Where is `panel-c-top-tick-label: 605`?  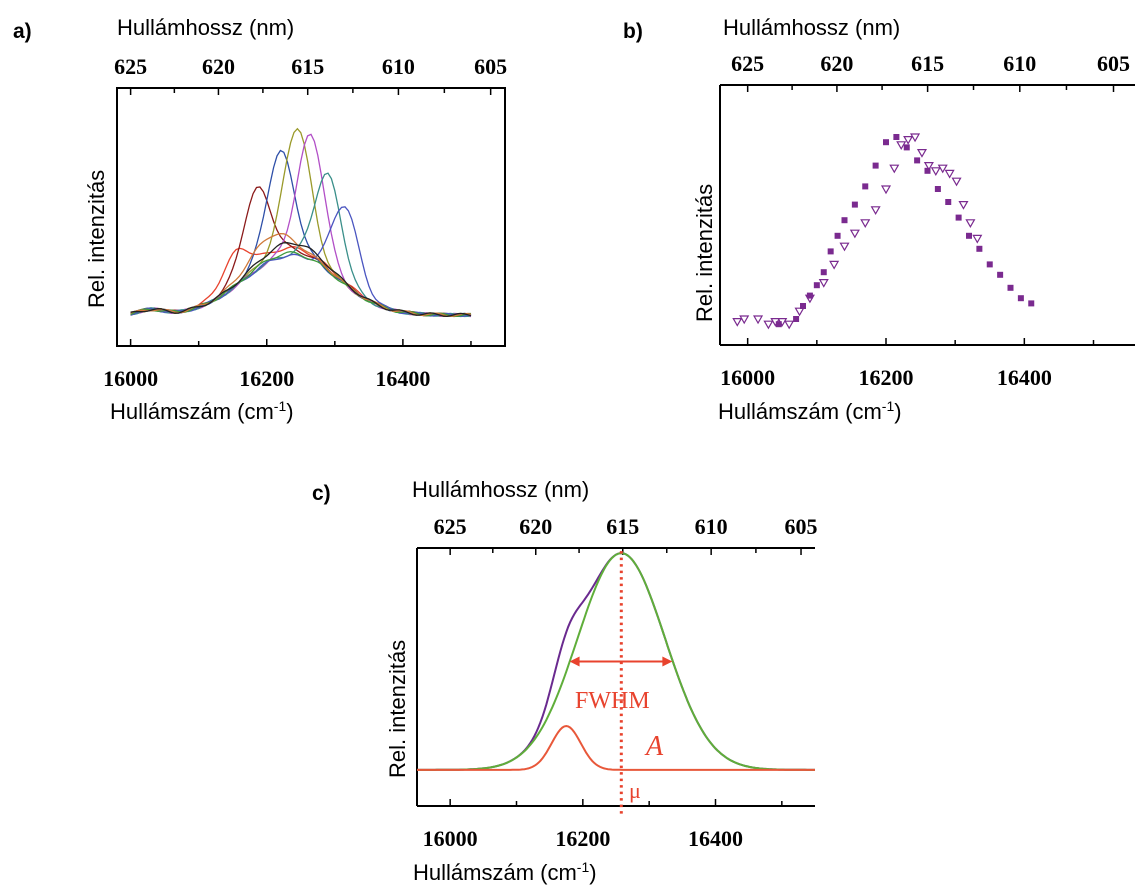
panel-c-top-tick-label: 605 is located at coordinates (801, 526).